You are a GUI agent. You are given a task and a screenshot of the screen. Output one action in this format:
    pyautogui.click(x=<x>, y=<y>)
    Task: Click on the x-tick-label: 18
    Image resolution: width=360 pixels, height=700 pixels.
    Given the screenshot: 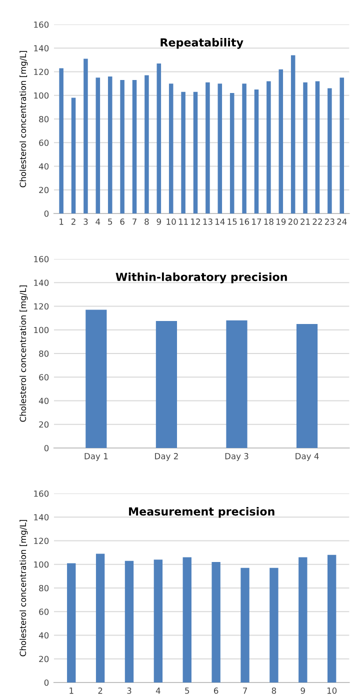 What is the action you would take?
    pyautogui.click(x=269, y=221)
    